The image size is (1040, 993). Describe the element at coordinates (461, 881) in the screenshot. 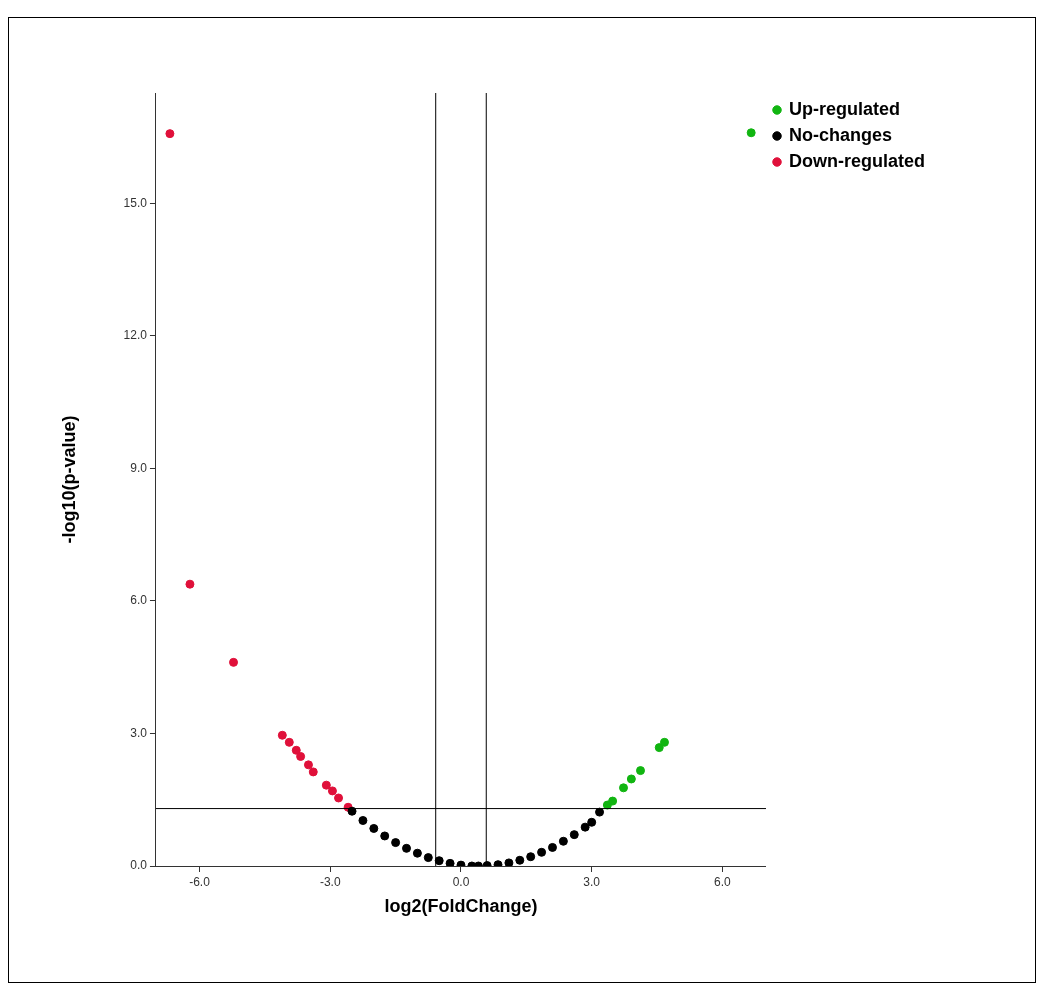

I see `x-tick-label: 0.0` at that location.